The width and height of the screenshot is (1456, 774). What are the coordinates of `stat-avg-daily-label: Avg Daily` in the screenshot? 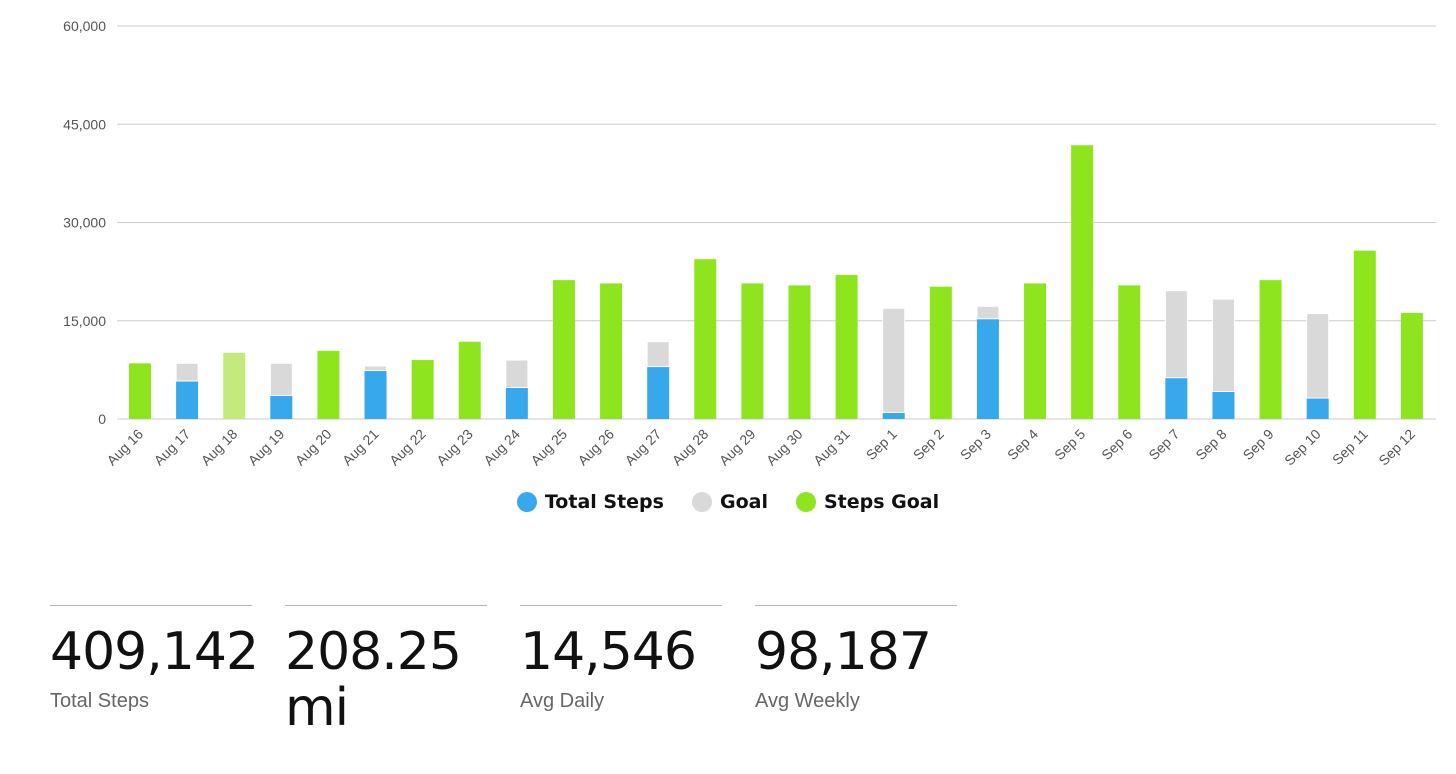 It's located at (562, 701).